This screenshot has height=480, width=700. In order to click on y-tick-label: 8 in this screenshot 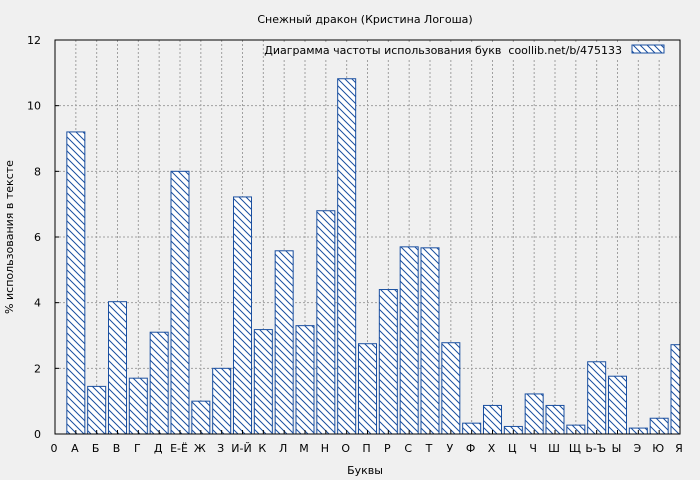, I will do `click(37, 171)`.